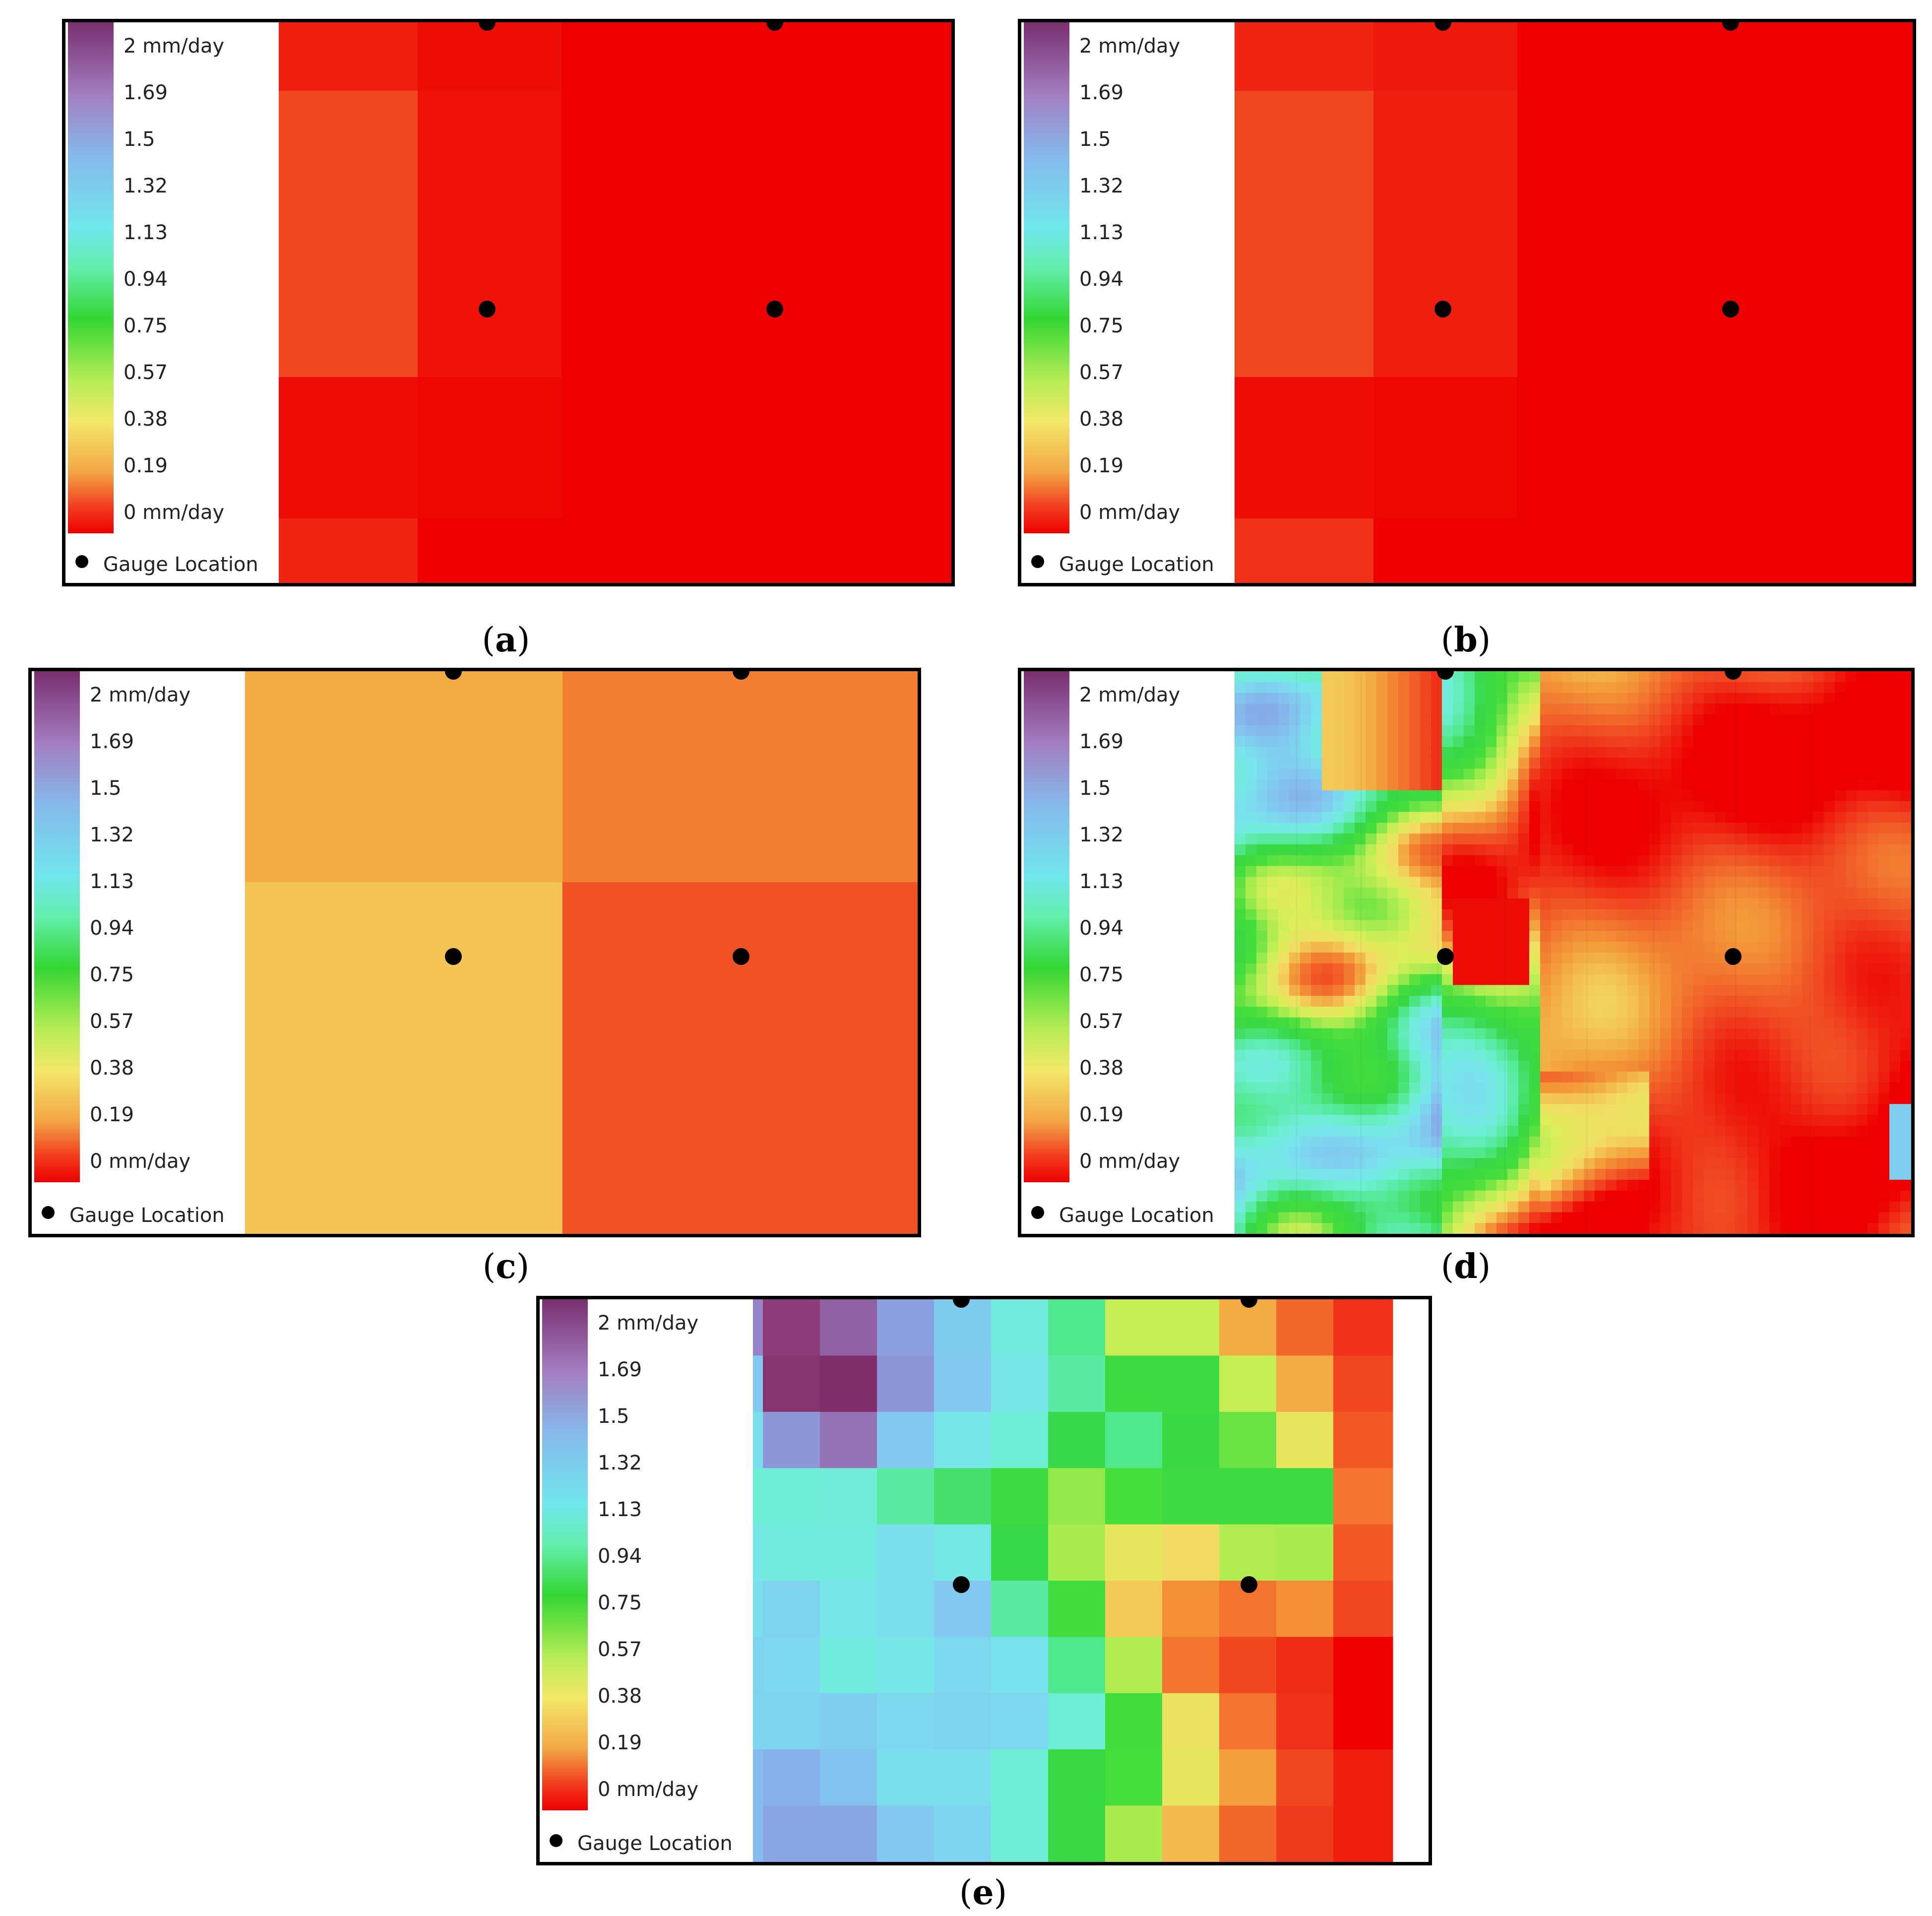  What do you see at coordinates (112, 1068) in the screenshot?
I see `colorbar-tick-label: 0.38` at bounding box center [112, 1068].